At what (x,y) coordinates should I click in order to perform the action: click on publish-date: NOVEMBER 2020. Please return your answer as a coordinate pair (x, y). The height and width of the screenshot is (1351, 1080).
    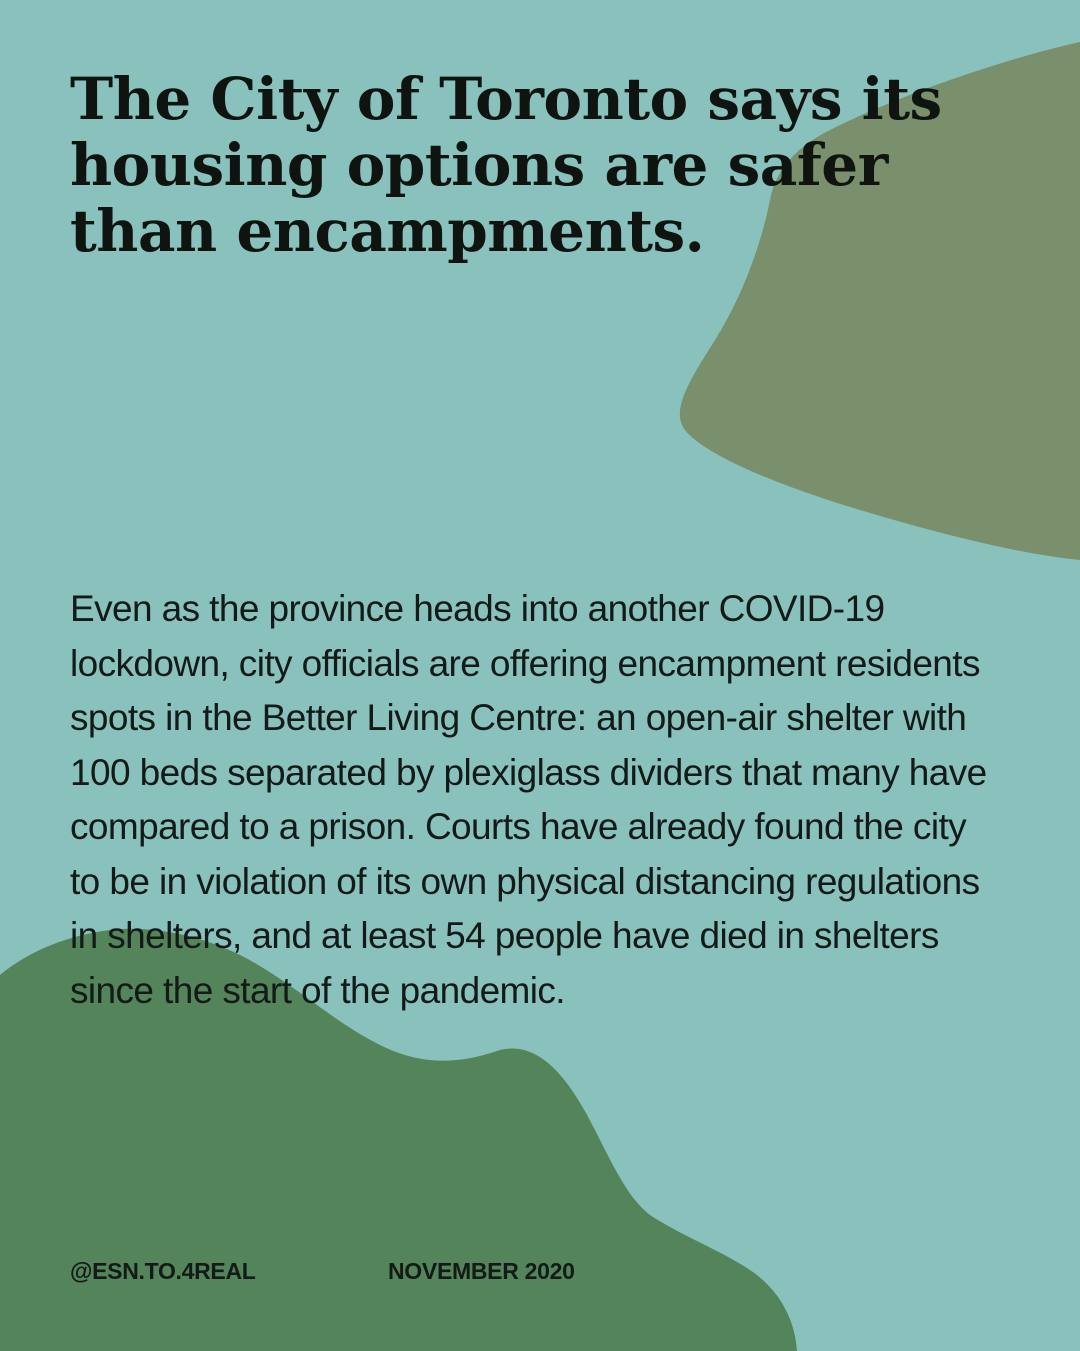
    Looking at the image, I should click on (481, 1271).